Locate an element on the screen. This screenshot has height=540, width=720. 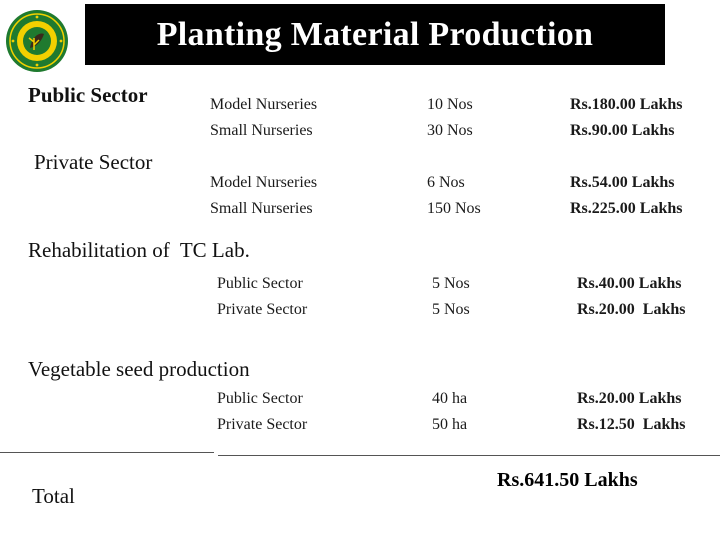
veg-public-label: Public Sector is located at coordinates (260, 398).